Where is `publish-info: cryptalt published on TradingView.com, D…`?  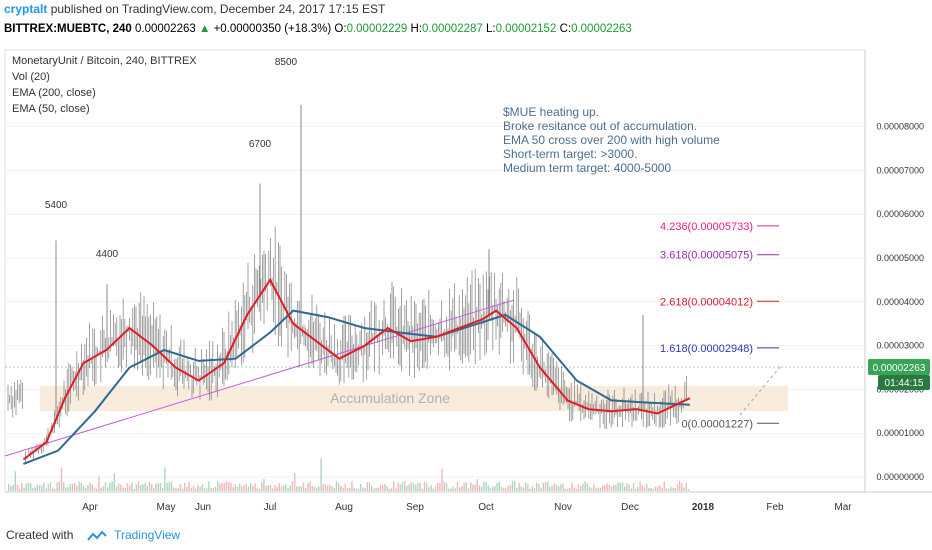
publish-info: cryptalt published on TradingView.com, D… is located at coordinates (466, 9).